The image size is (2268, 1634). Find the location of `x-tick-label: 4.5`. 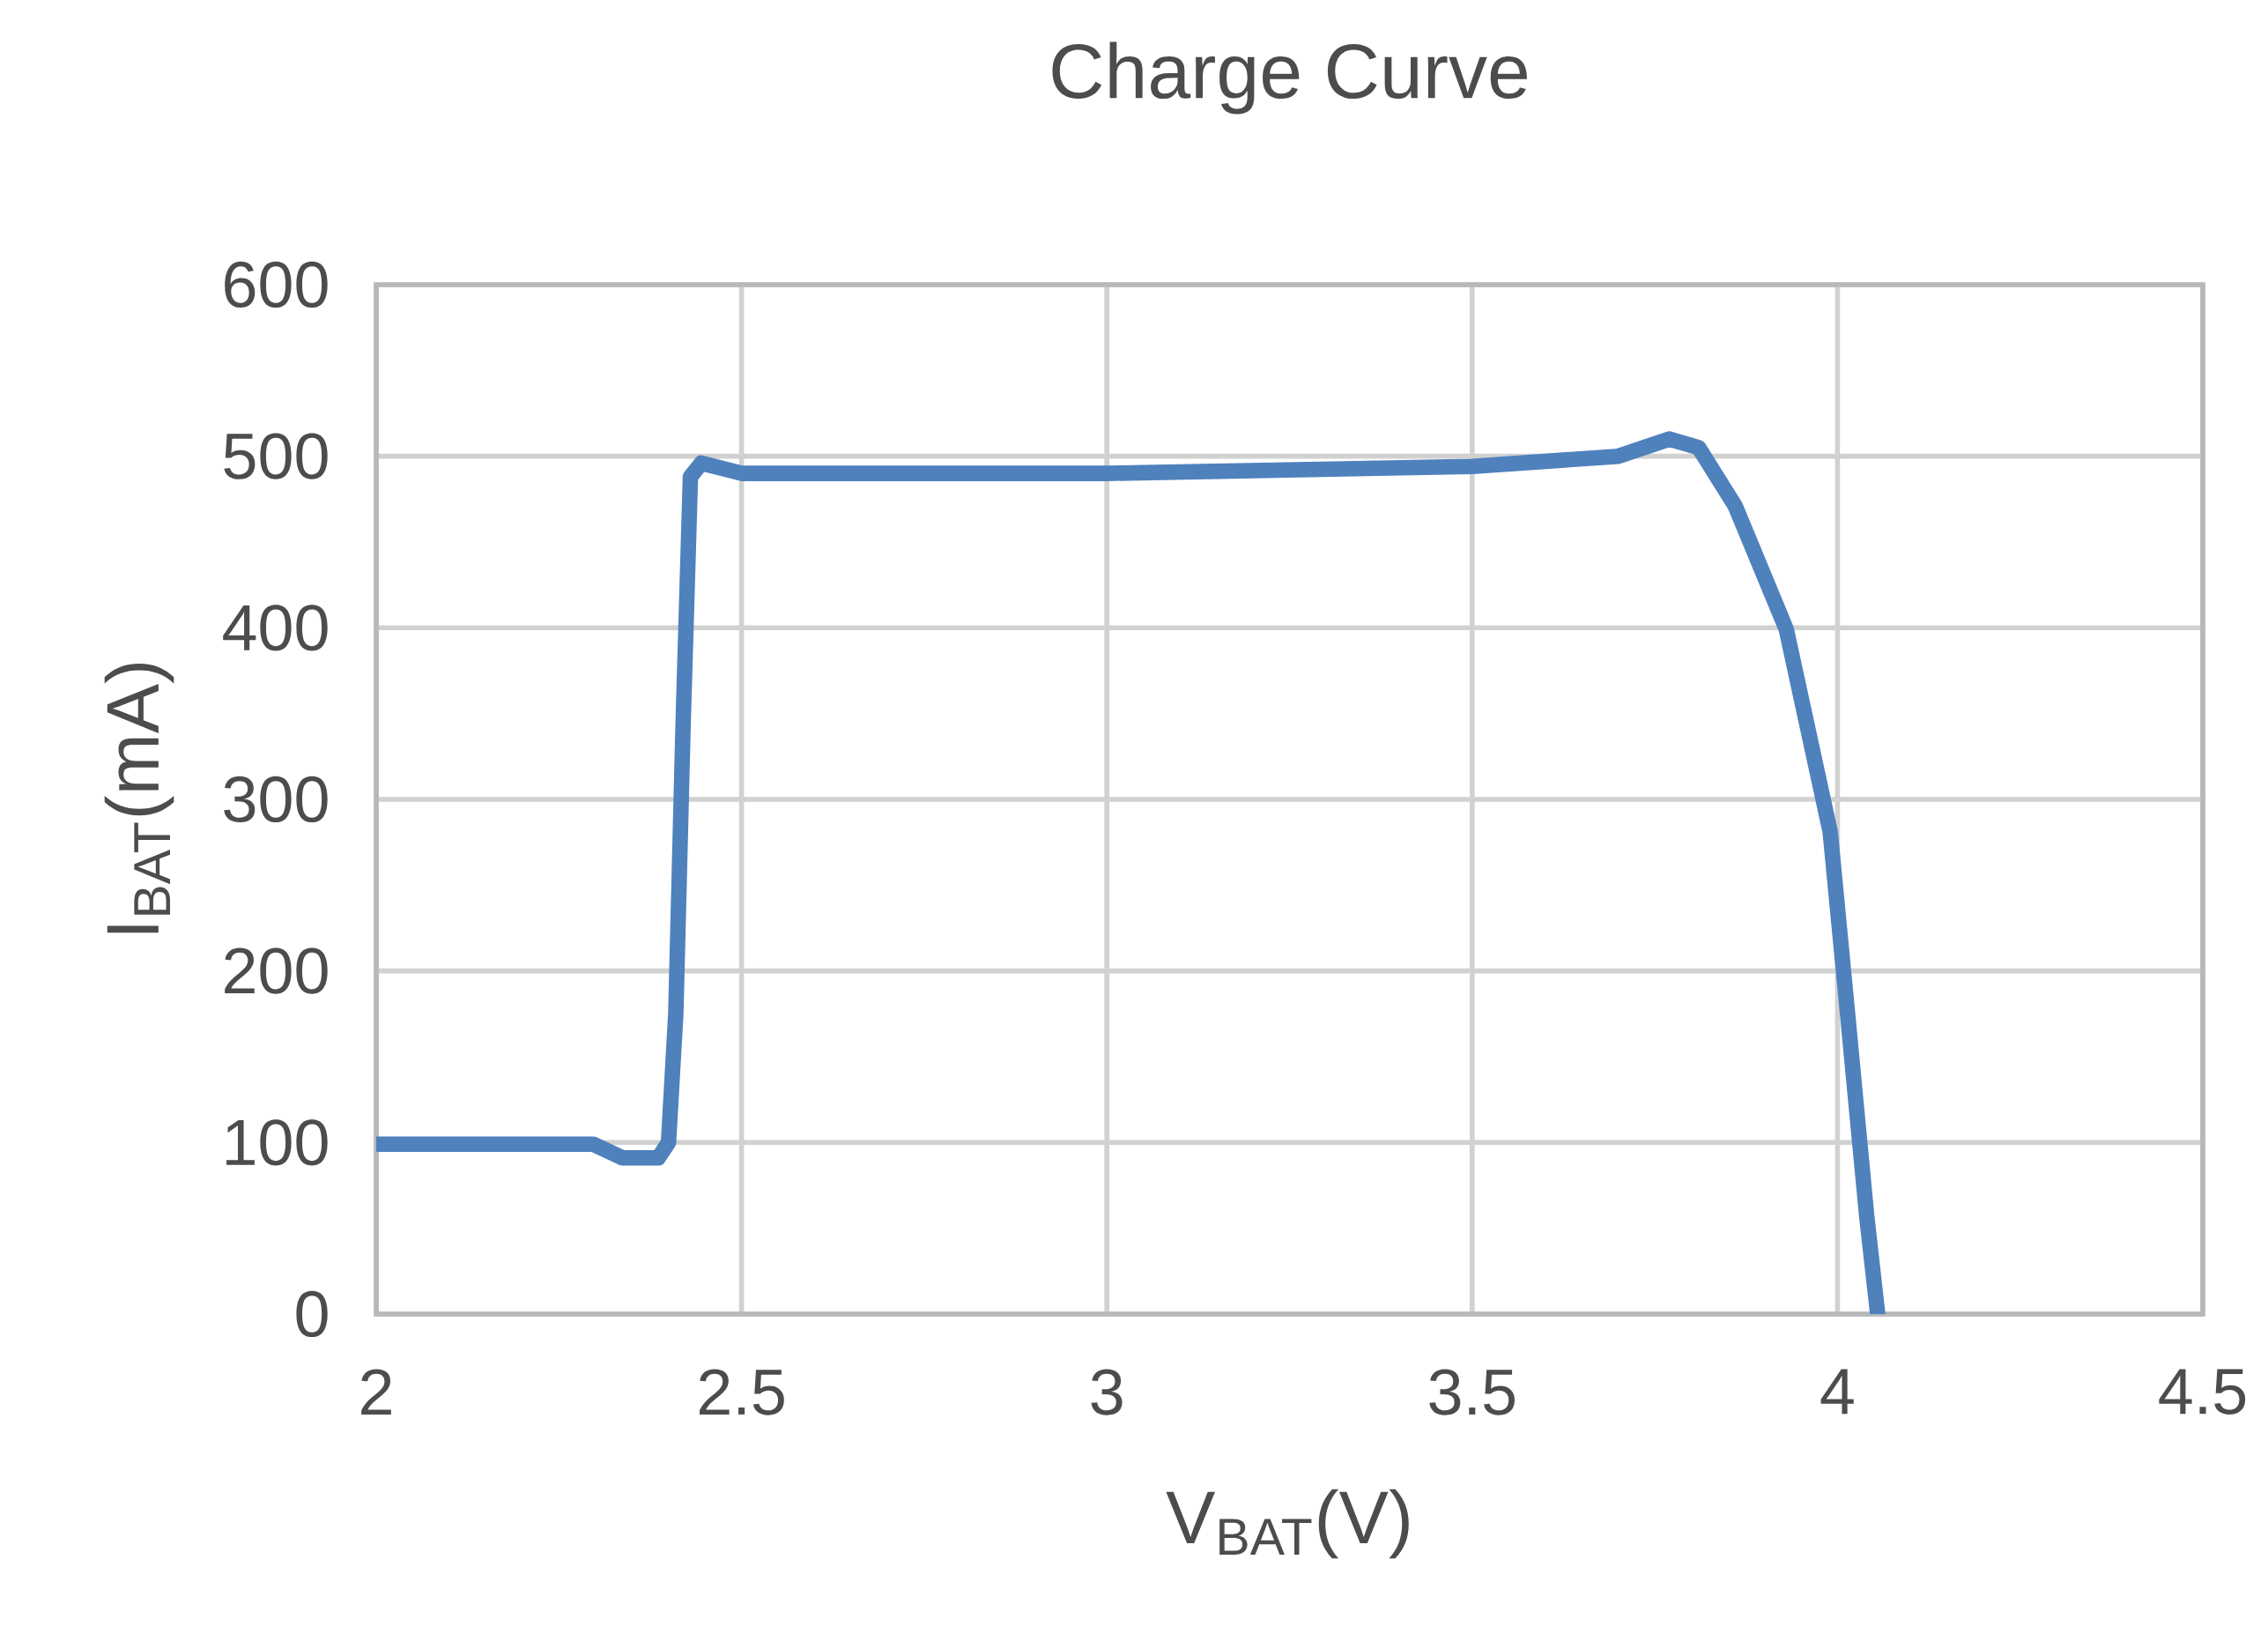

x-tick-label: 4.5 is located at coordinates (2202, 1392).